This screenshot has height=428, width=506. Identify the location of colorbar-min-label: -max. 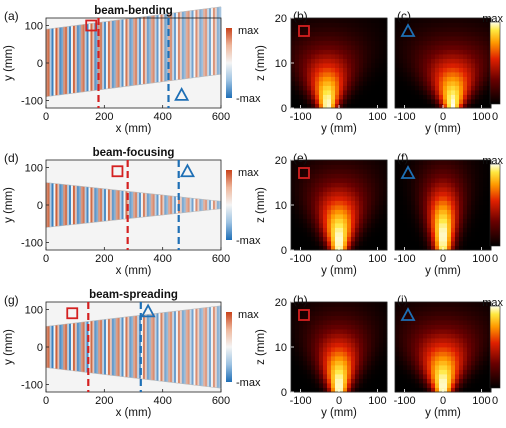
(248, 383).